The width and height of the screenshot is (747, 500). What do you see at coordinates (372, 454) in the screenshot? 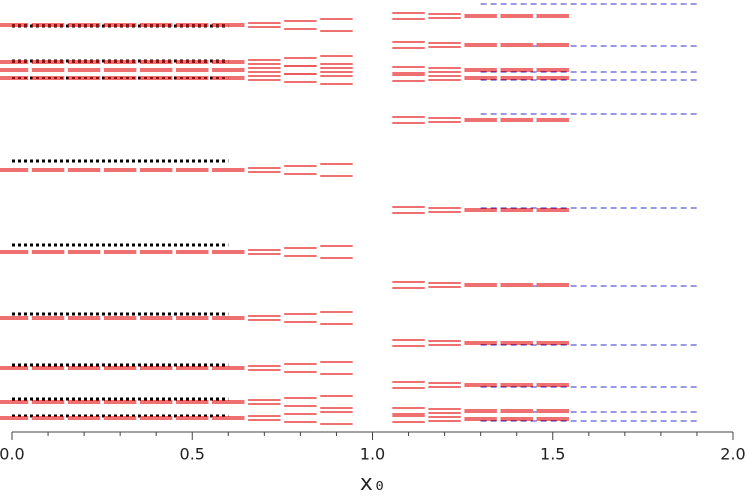
I see `x-tick-label: 1.0` at bounding box center [372, 454].